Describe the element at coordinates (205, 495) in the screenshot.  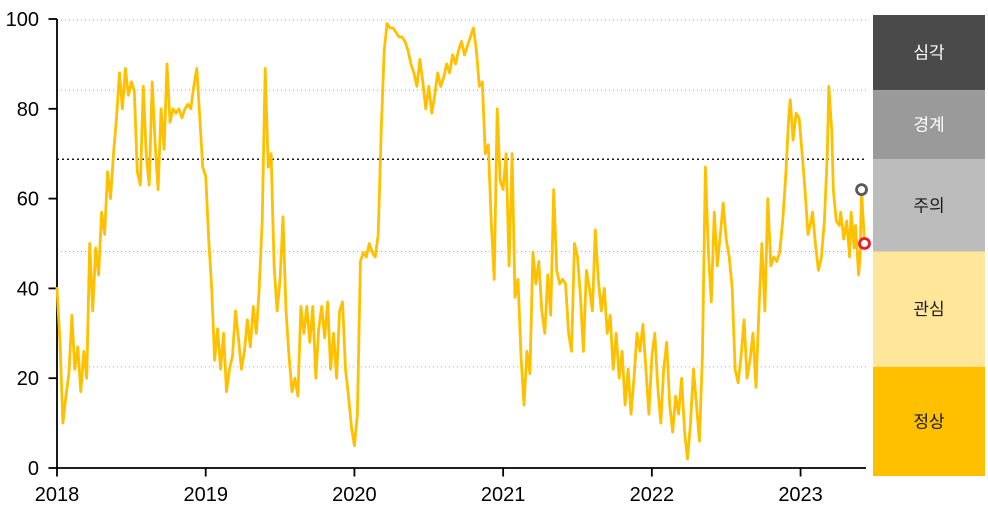
I see `x-tick-label: 2019` at that location.